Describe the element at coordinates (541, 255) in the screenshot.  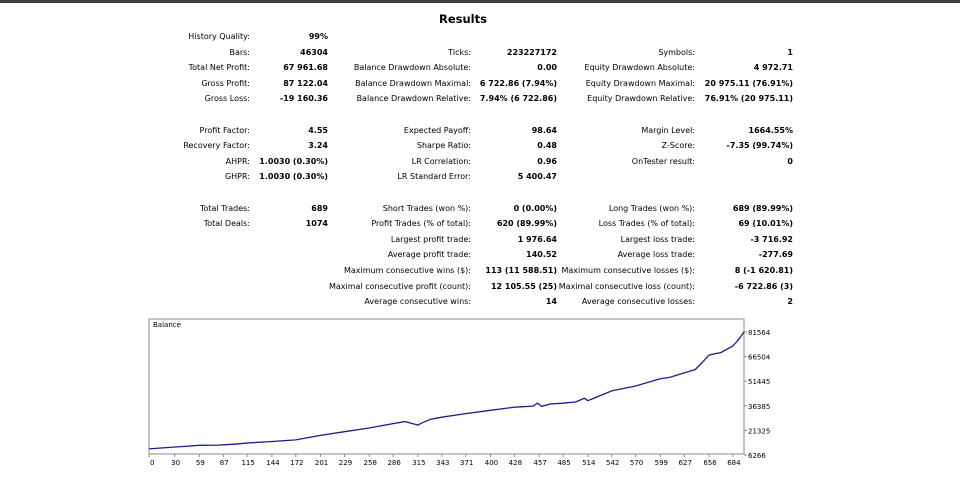
I see `stat-value: 140.52` at that location.